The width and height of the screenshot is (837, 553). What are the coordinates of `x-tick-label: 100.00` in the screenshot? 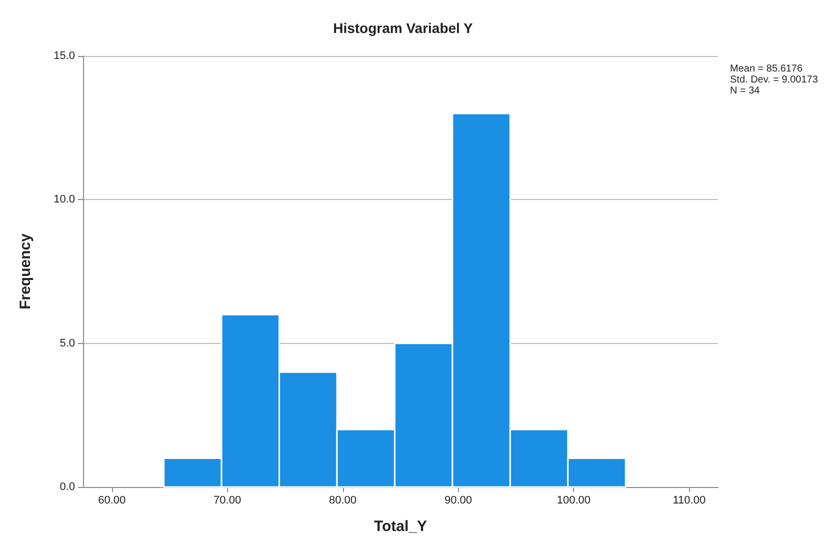 It's located at (573, 500).